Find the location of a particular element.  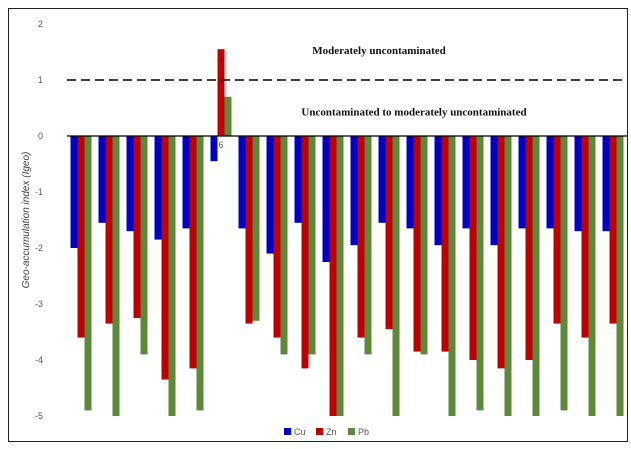

annotation-moderately-uncontaminated: Moderately uncontaminated is located at coordinates (379, 51).